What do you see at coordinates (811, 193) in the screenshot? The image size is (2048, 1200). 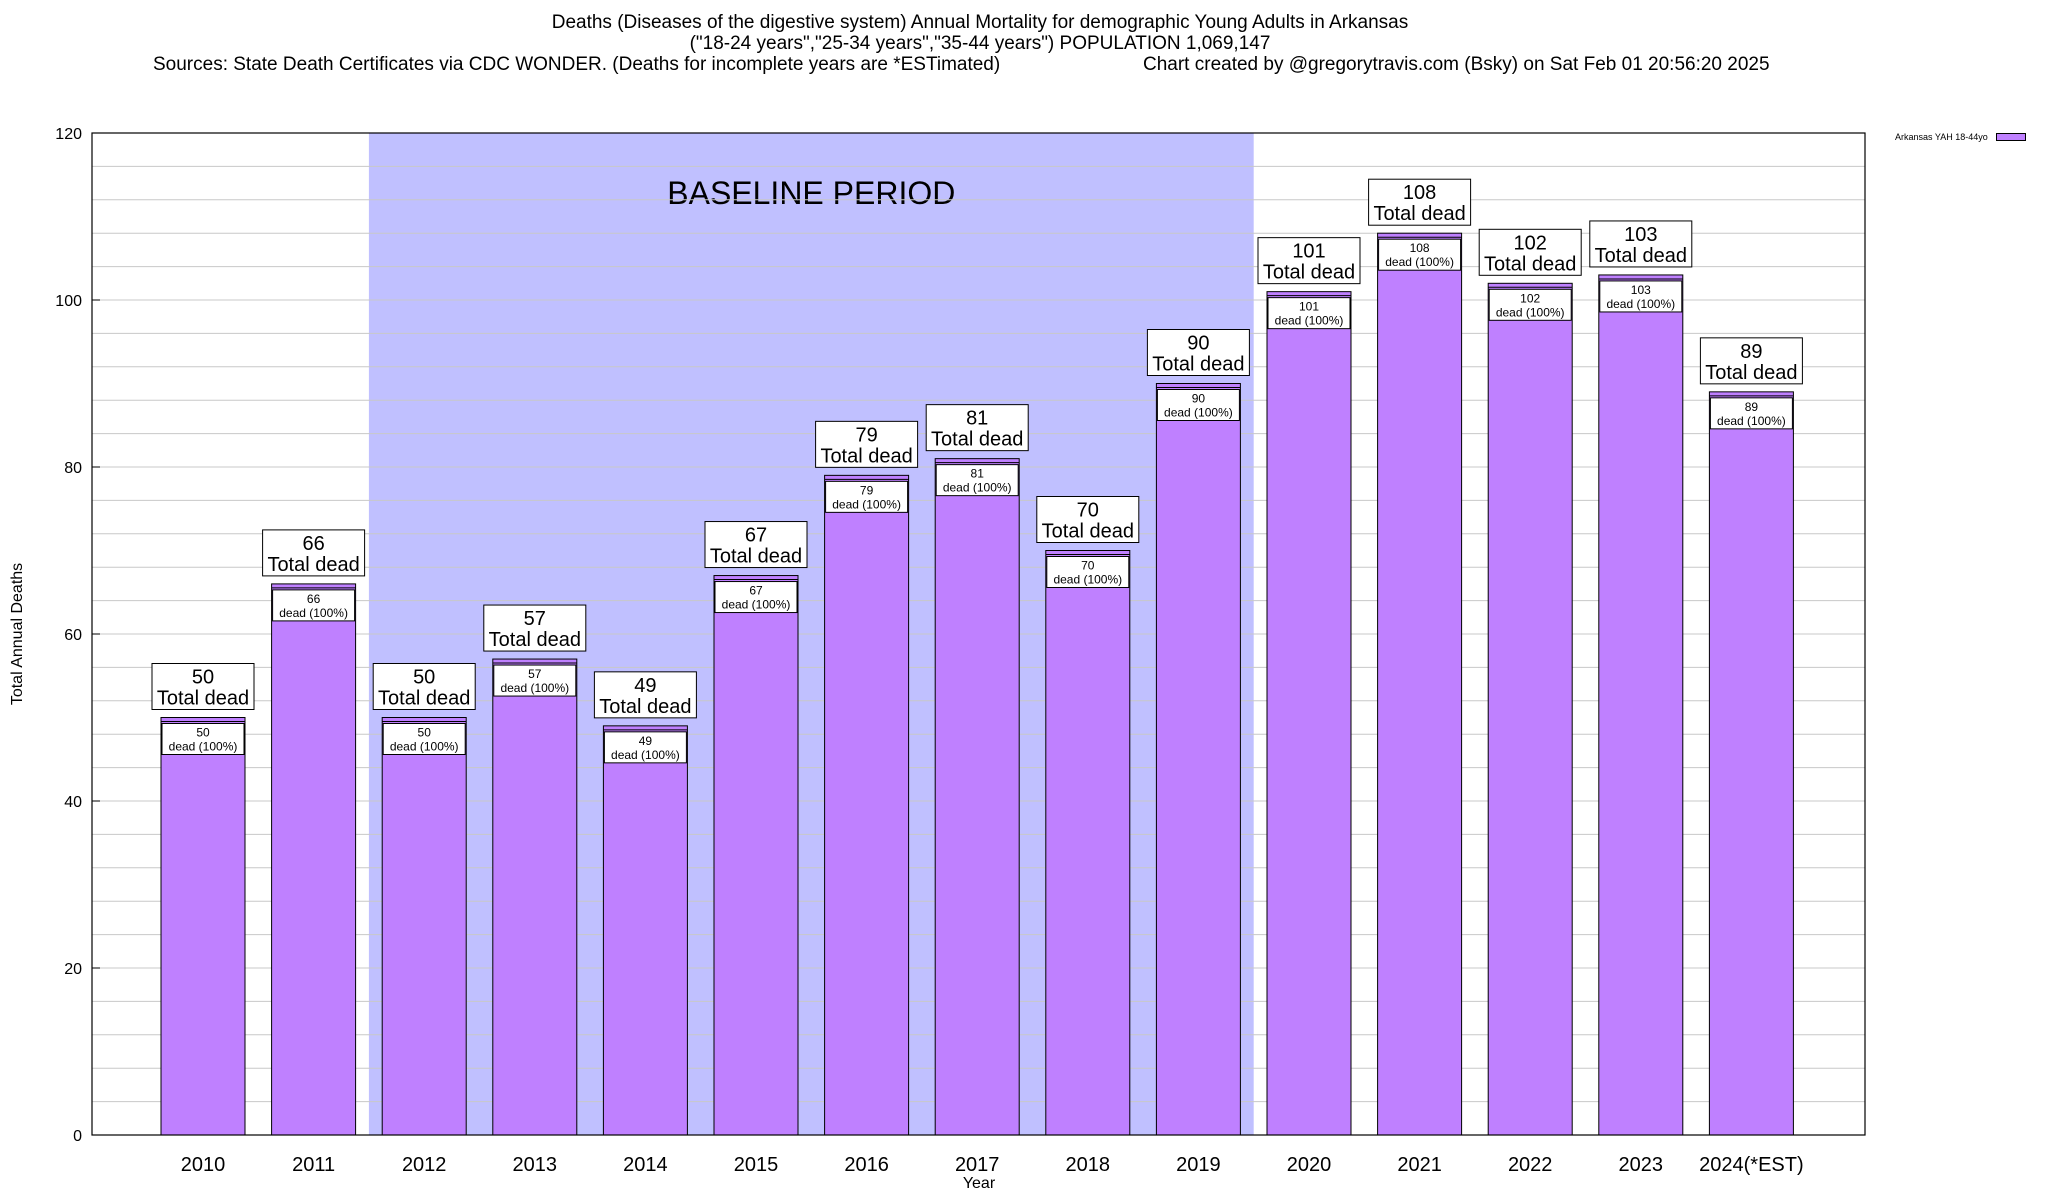 I see `baseline-label: BASELINE PERIOD` at bounding box center [811, 193].